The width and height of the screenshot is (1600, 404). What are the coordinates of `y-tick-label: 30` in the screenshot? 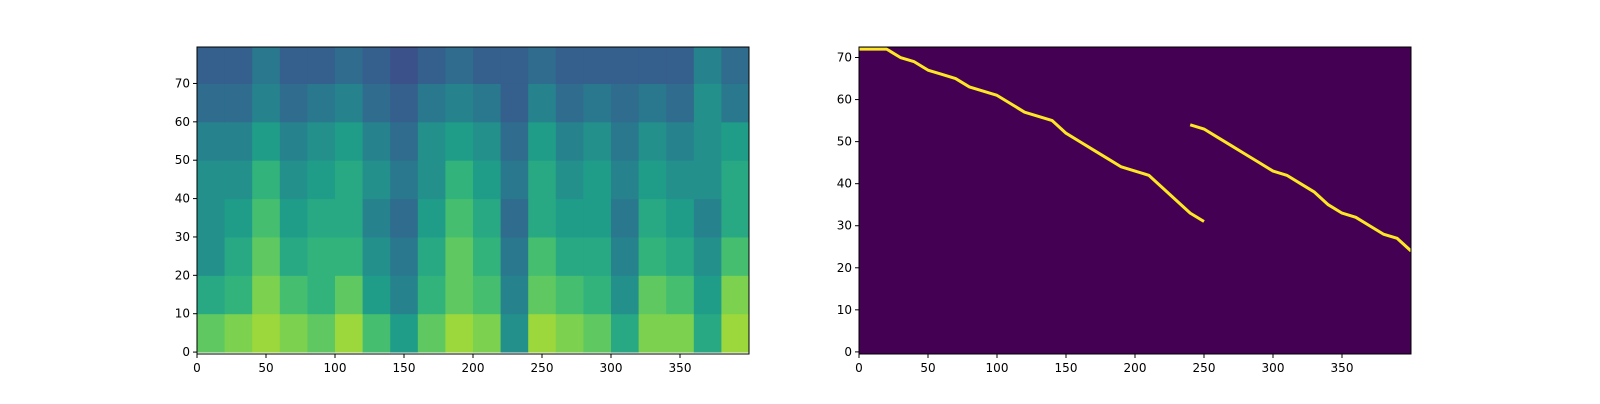 It's located at (844, 226).